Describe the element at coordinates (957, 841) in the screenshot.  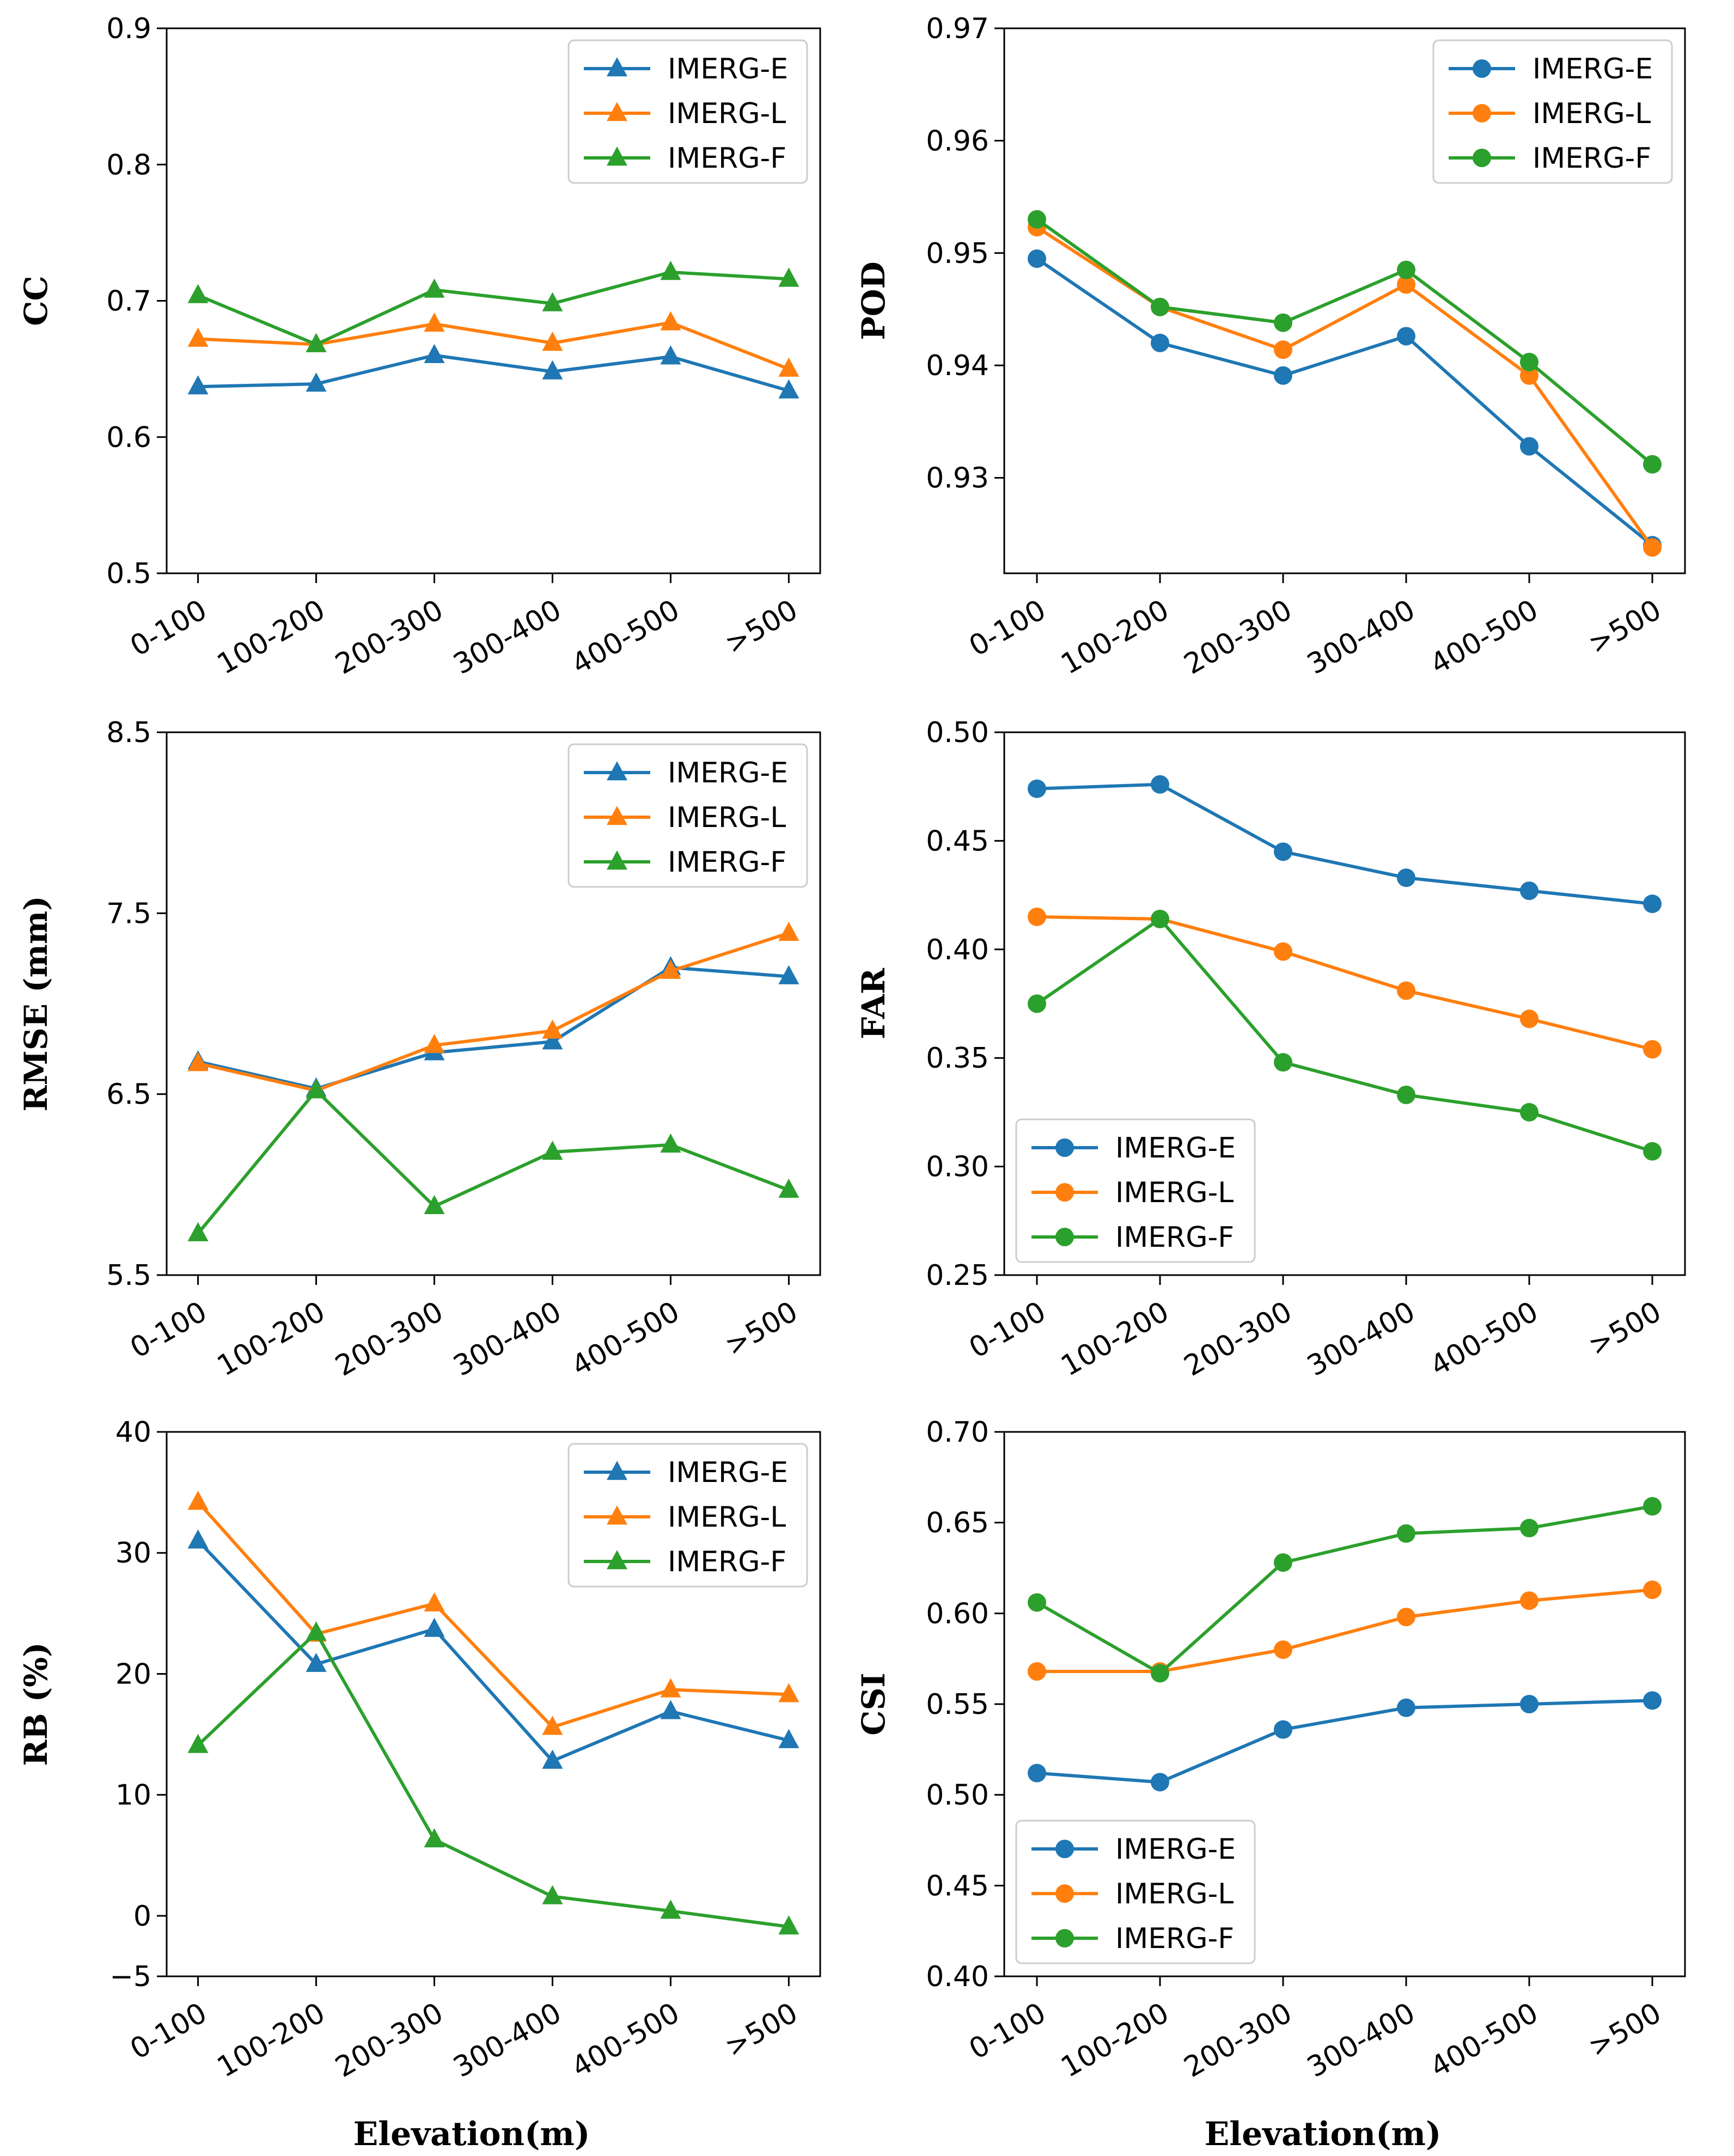
I see `y-tick-label: 0.45` at that location.